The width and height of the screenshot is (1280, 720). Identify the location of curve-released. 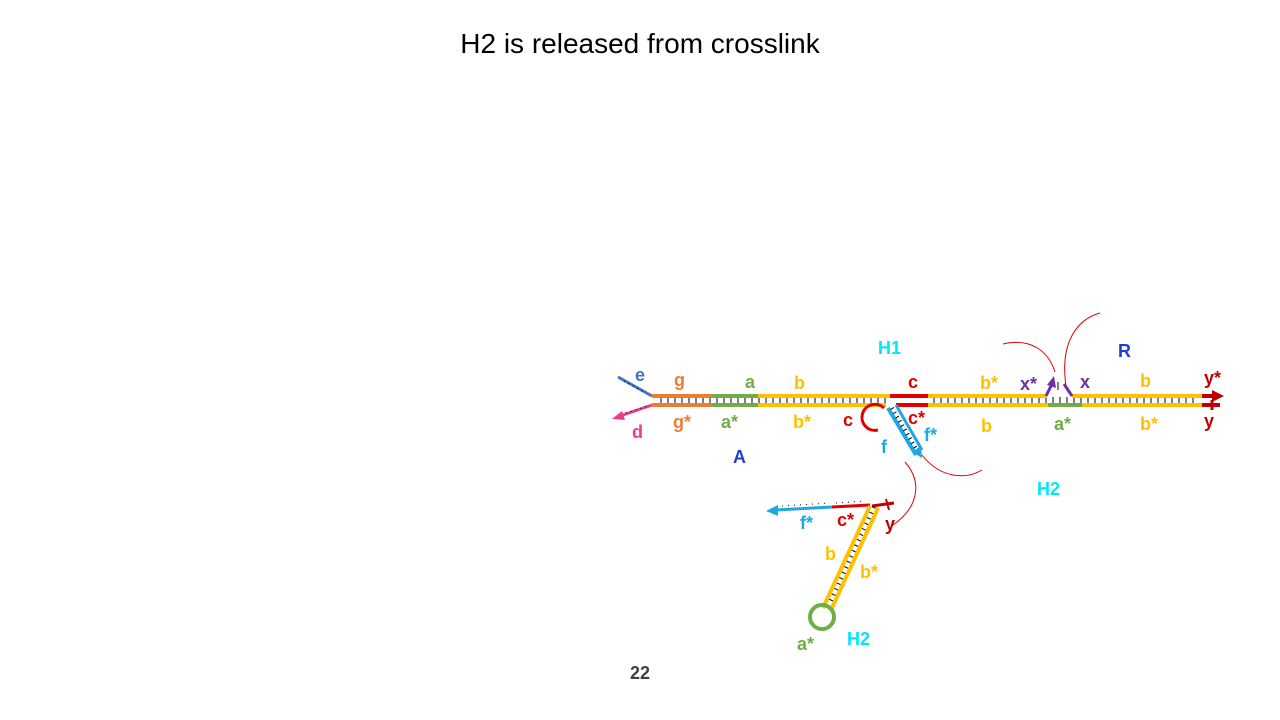
(904, 493).